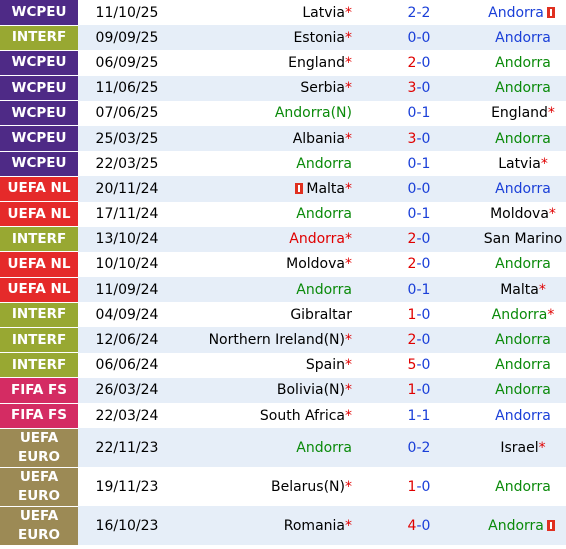  I want to click on home-team: Romania*, so click(267, 526).